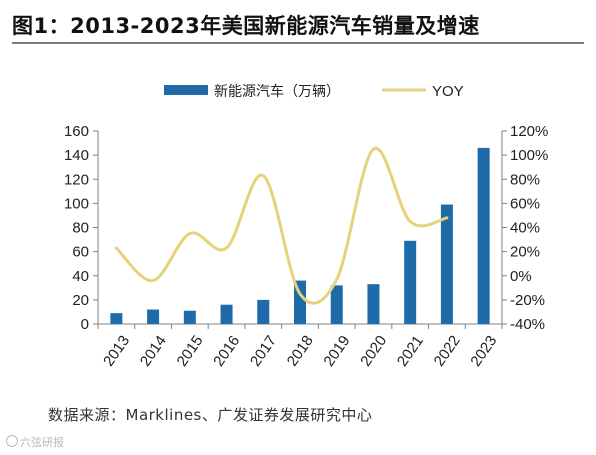  What do you see at coordinates (226, 351) in the screenshot?
I see `x-tick-label: 2016` at bounding box center [226, 351].